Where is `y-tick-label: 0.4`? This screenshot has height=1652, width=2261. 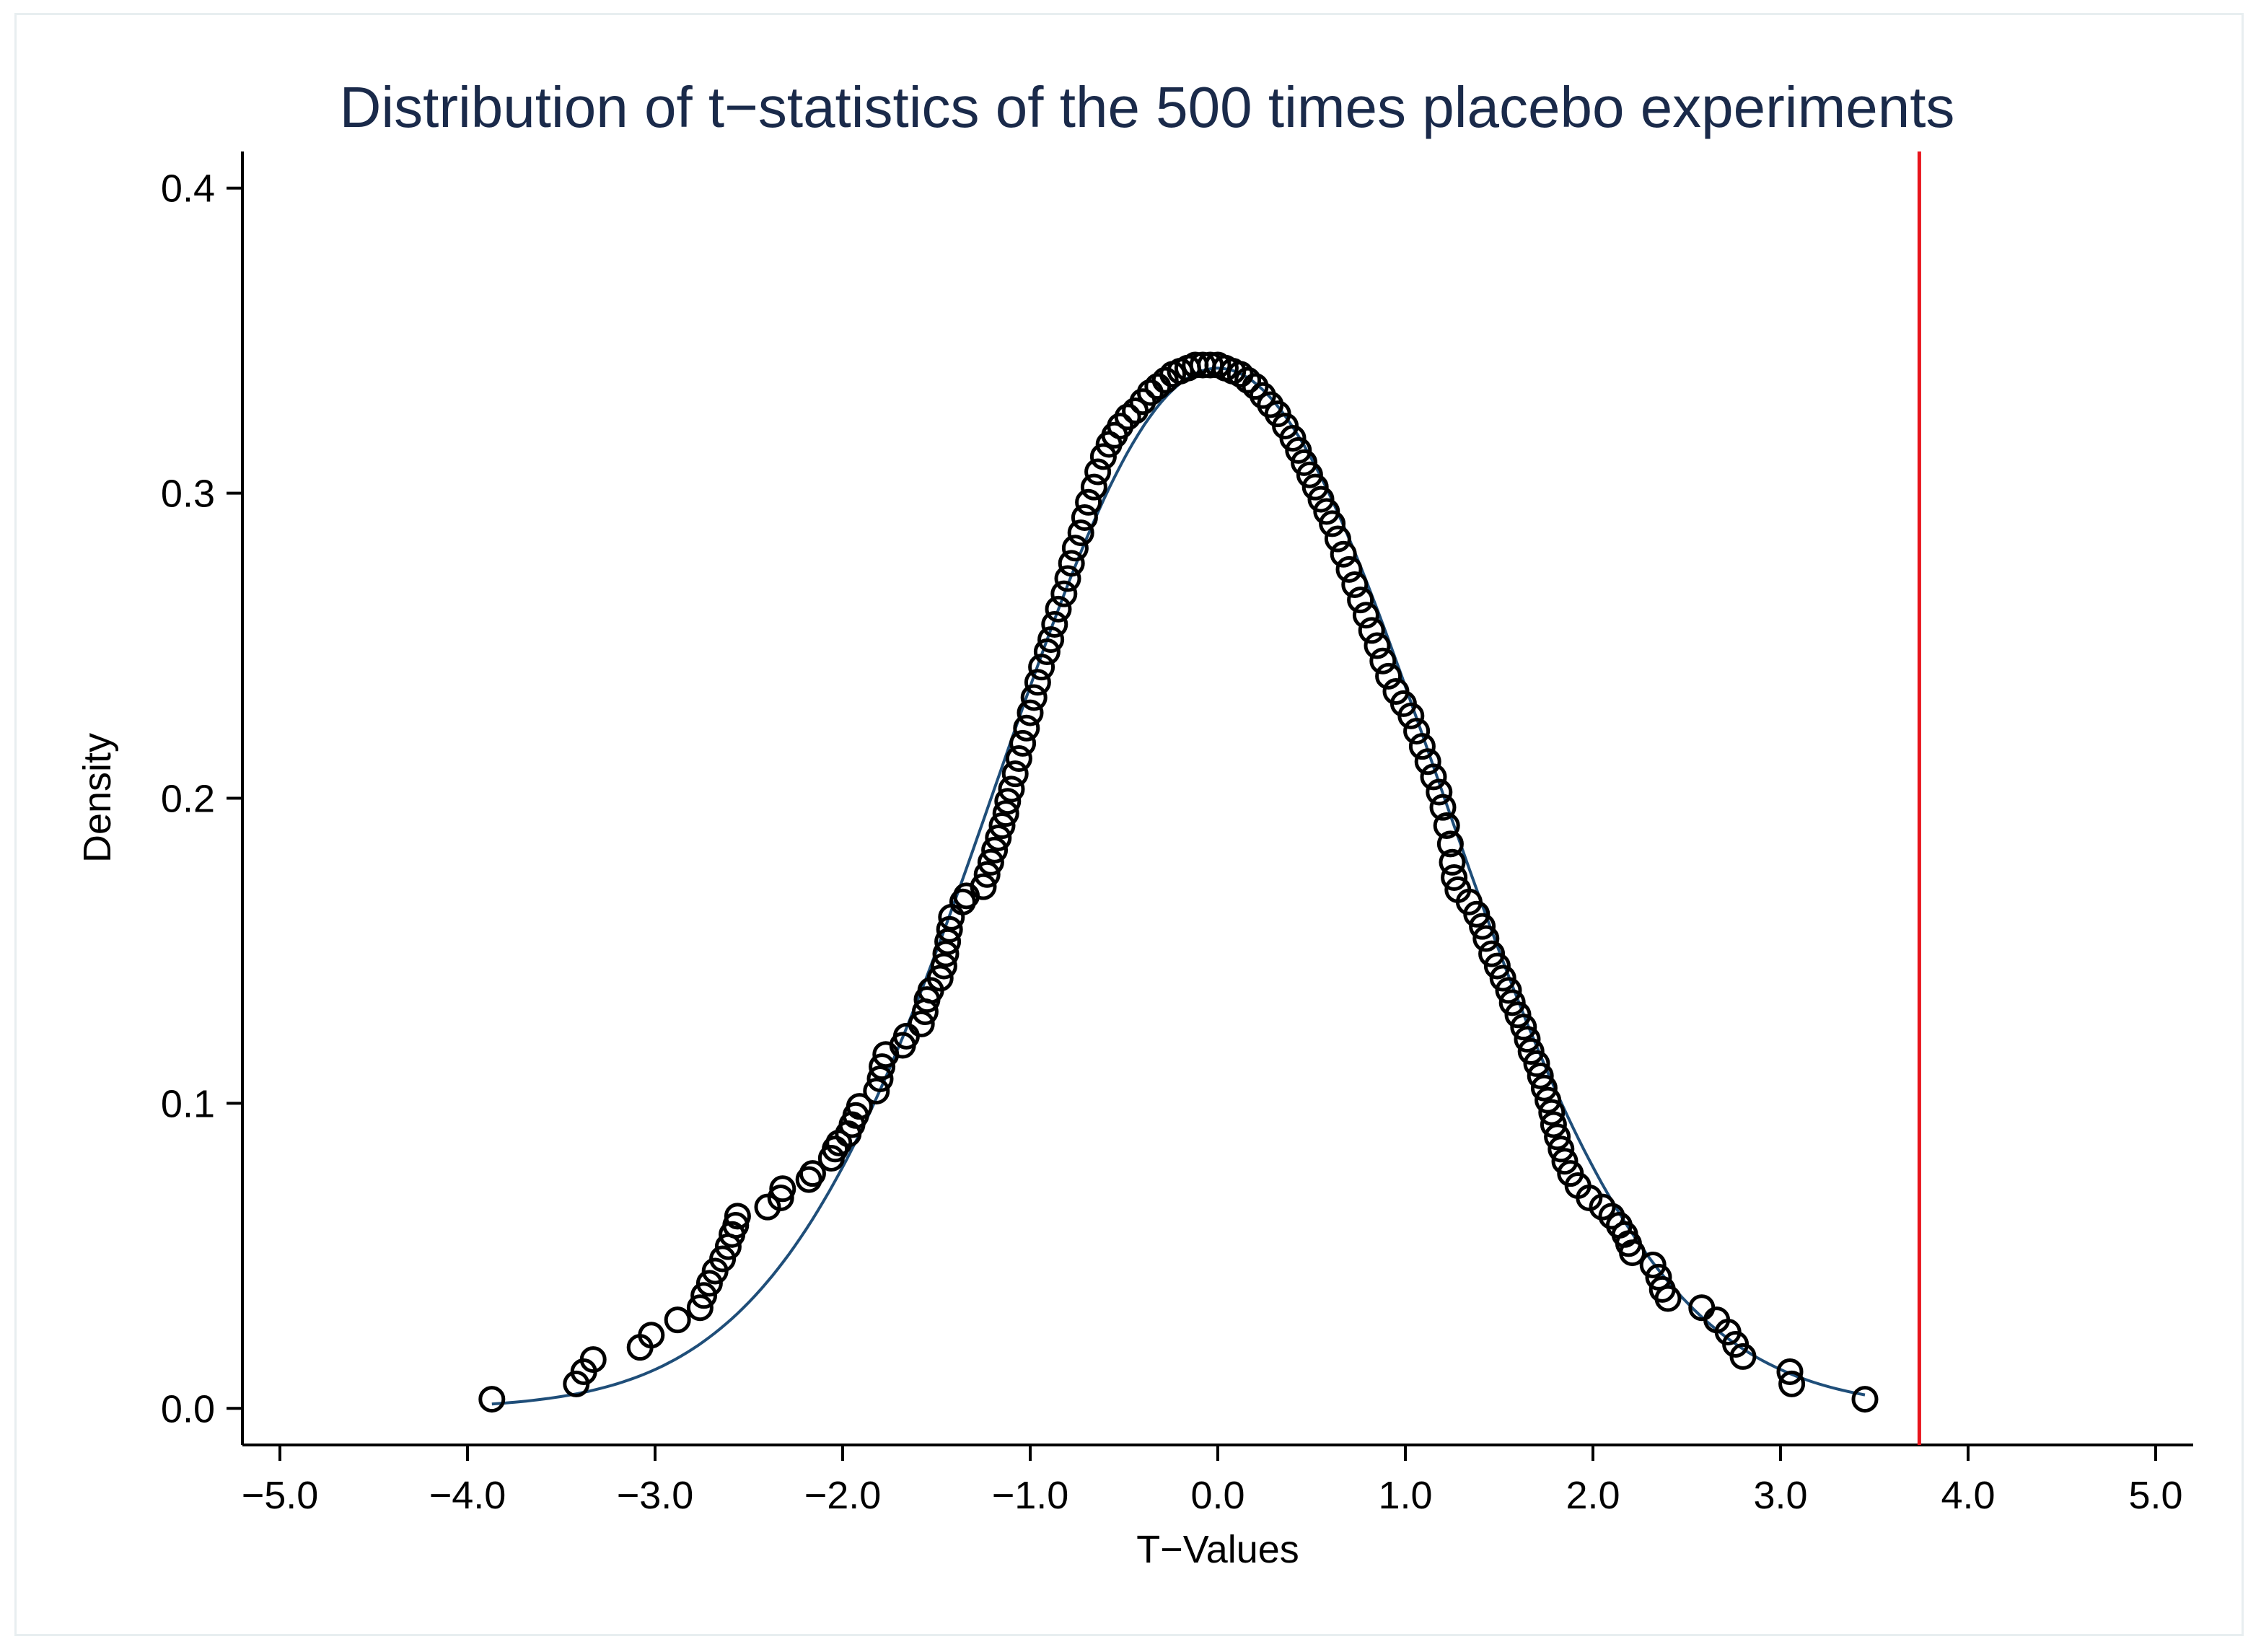 y-tick-label: 0.4 is located at coordinates (188, 189).